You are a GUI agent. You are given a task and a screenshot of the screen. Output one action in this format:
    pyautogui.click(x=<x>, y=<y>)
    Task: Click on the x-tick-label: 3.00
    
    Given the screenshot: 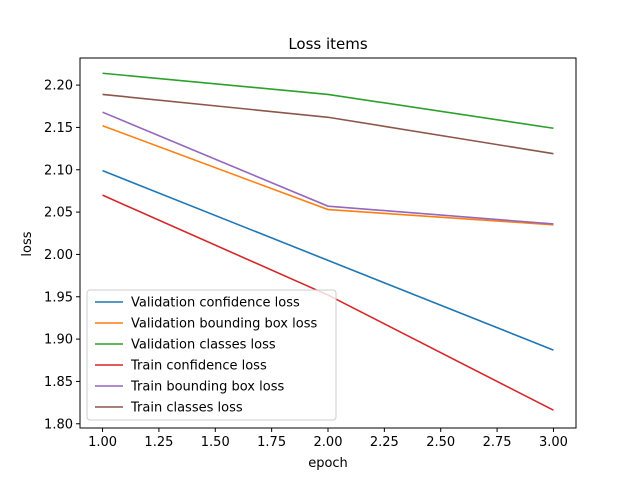 What is the action you would take?
    pyautogui.click(x=553, y=442)
    